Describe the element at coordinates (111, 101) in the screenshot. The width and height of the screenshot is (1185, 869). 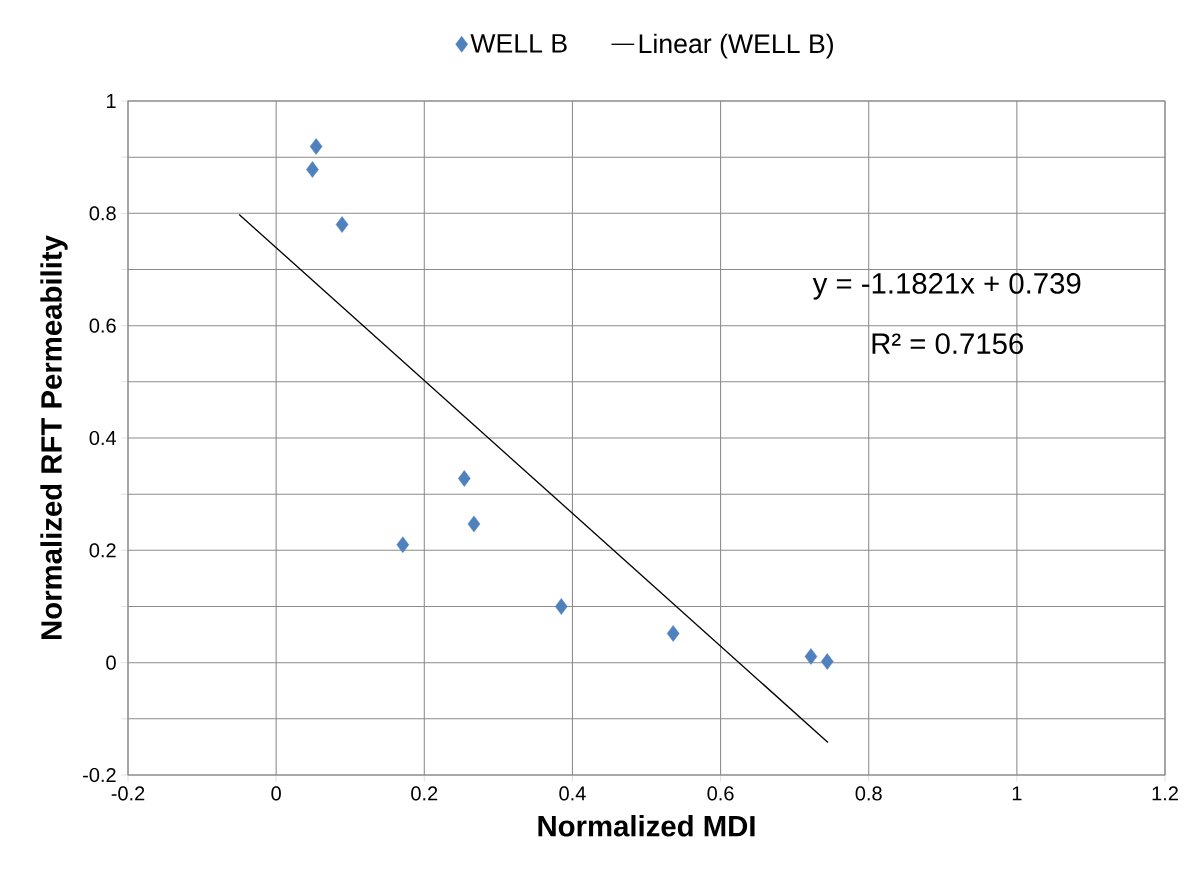
I see `y-tick-label: 1` at that location.